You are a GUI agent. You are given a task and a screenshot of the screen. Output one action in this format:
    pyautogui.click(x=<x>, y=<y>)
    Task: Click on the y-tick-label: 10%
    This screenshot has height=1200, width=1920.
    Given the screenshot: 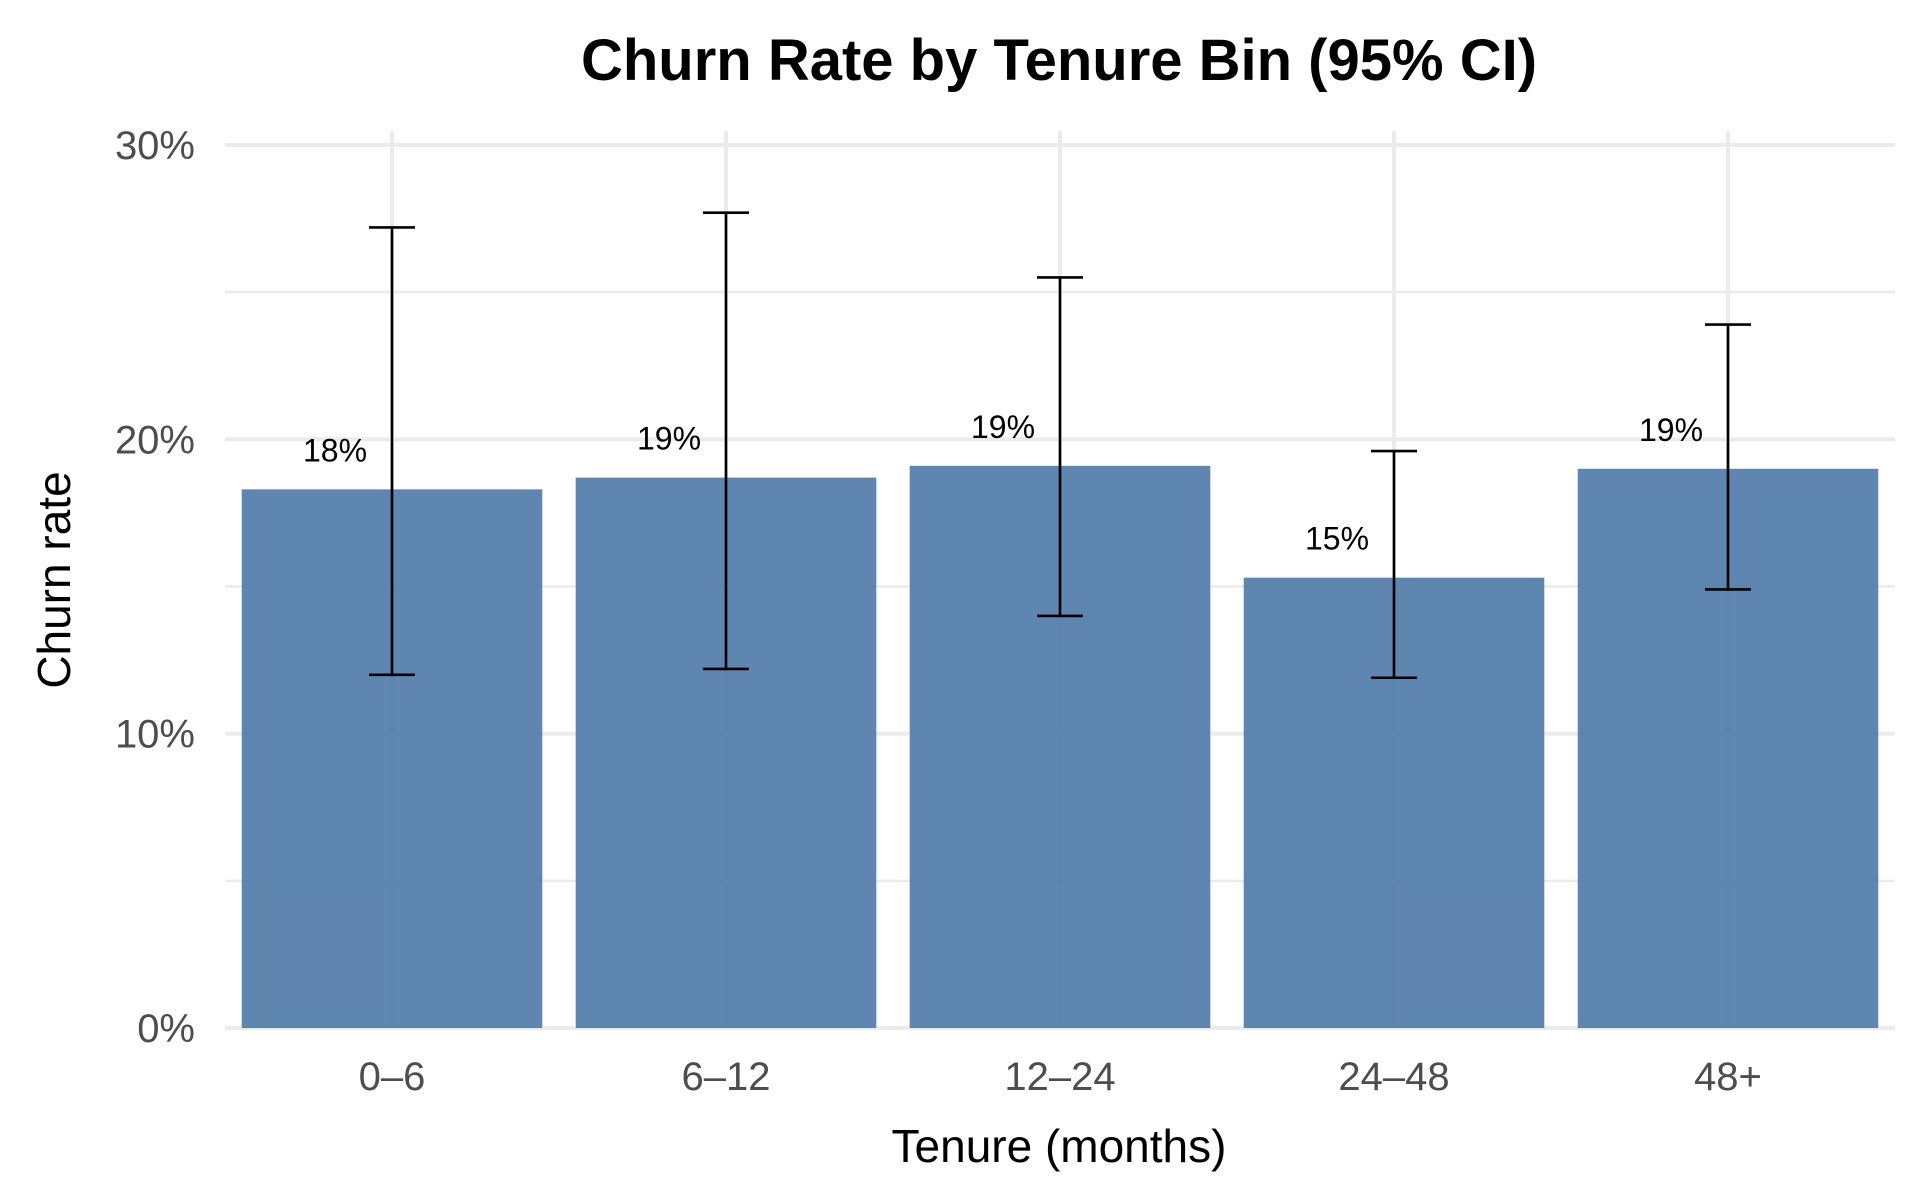 What is the action you would take?
    pyautogui.click(x=155, y=735)
    